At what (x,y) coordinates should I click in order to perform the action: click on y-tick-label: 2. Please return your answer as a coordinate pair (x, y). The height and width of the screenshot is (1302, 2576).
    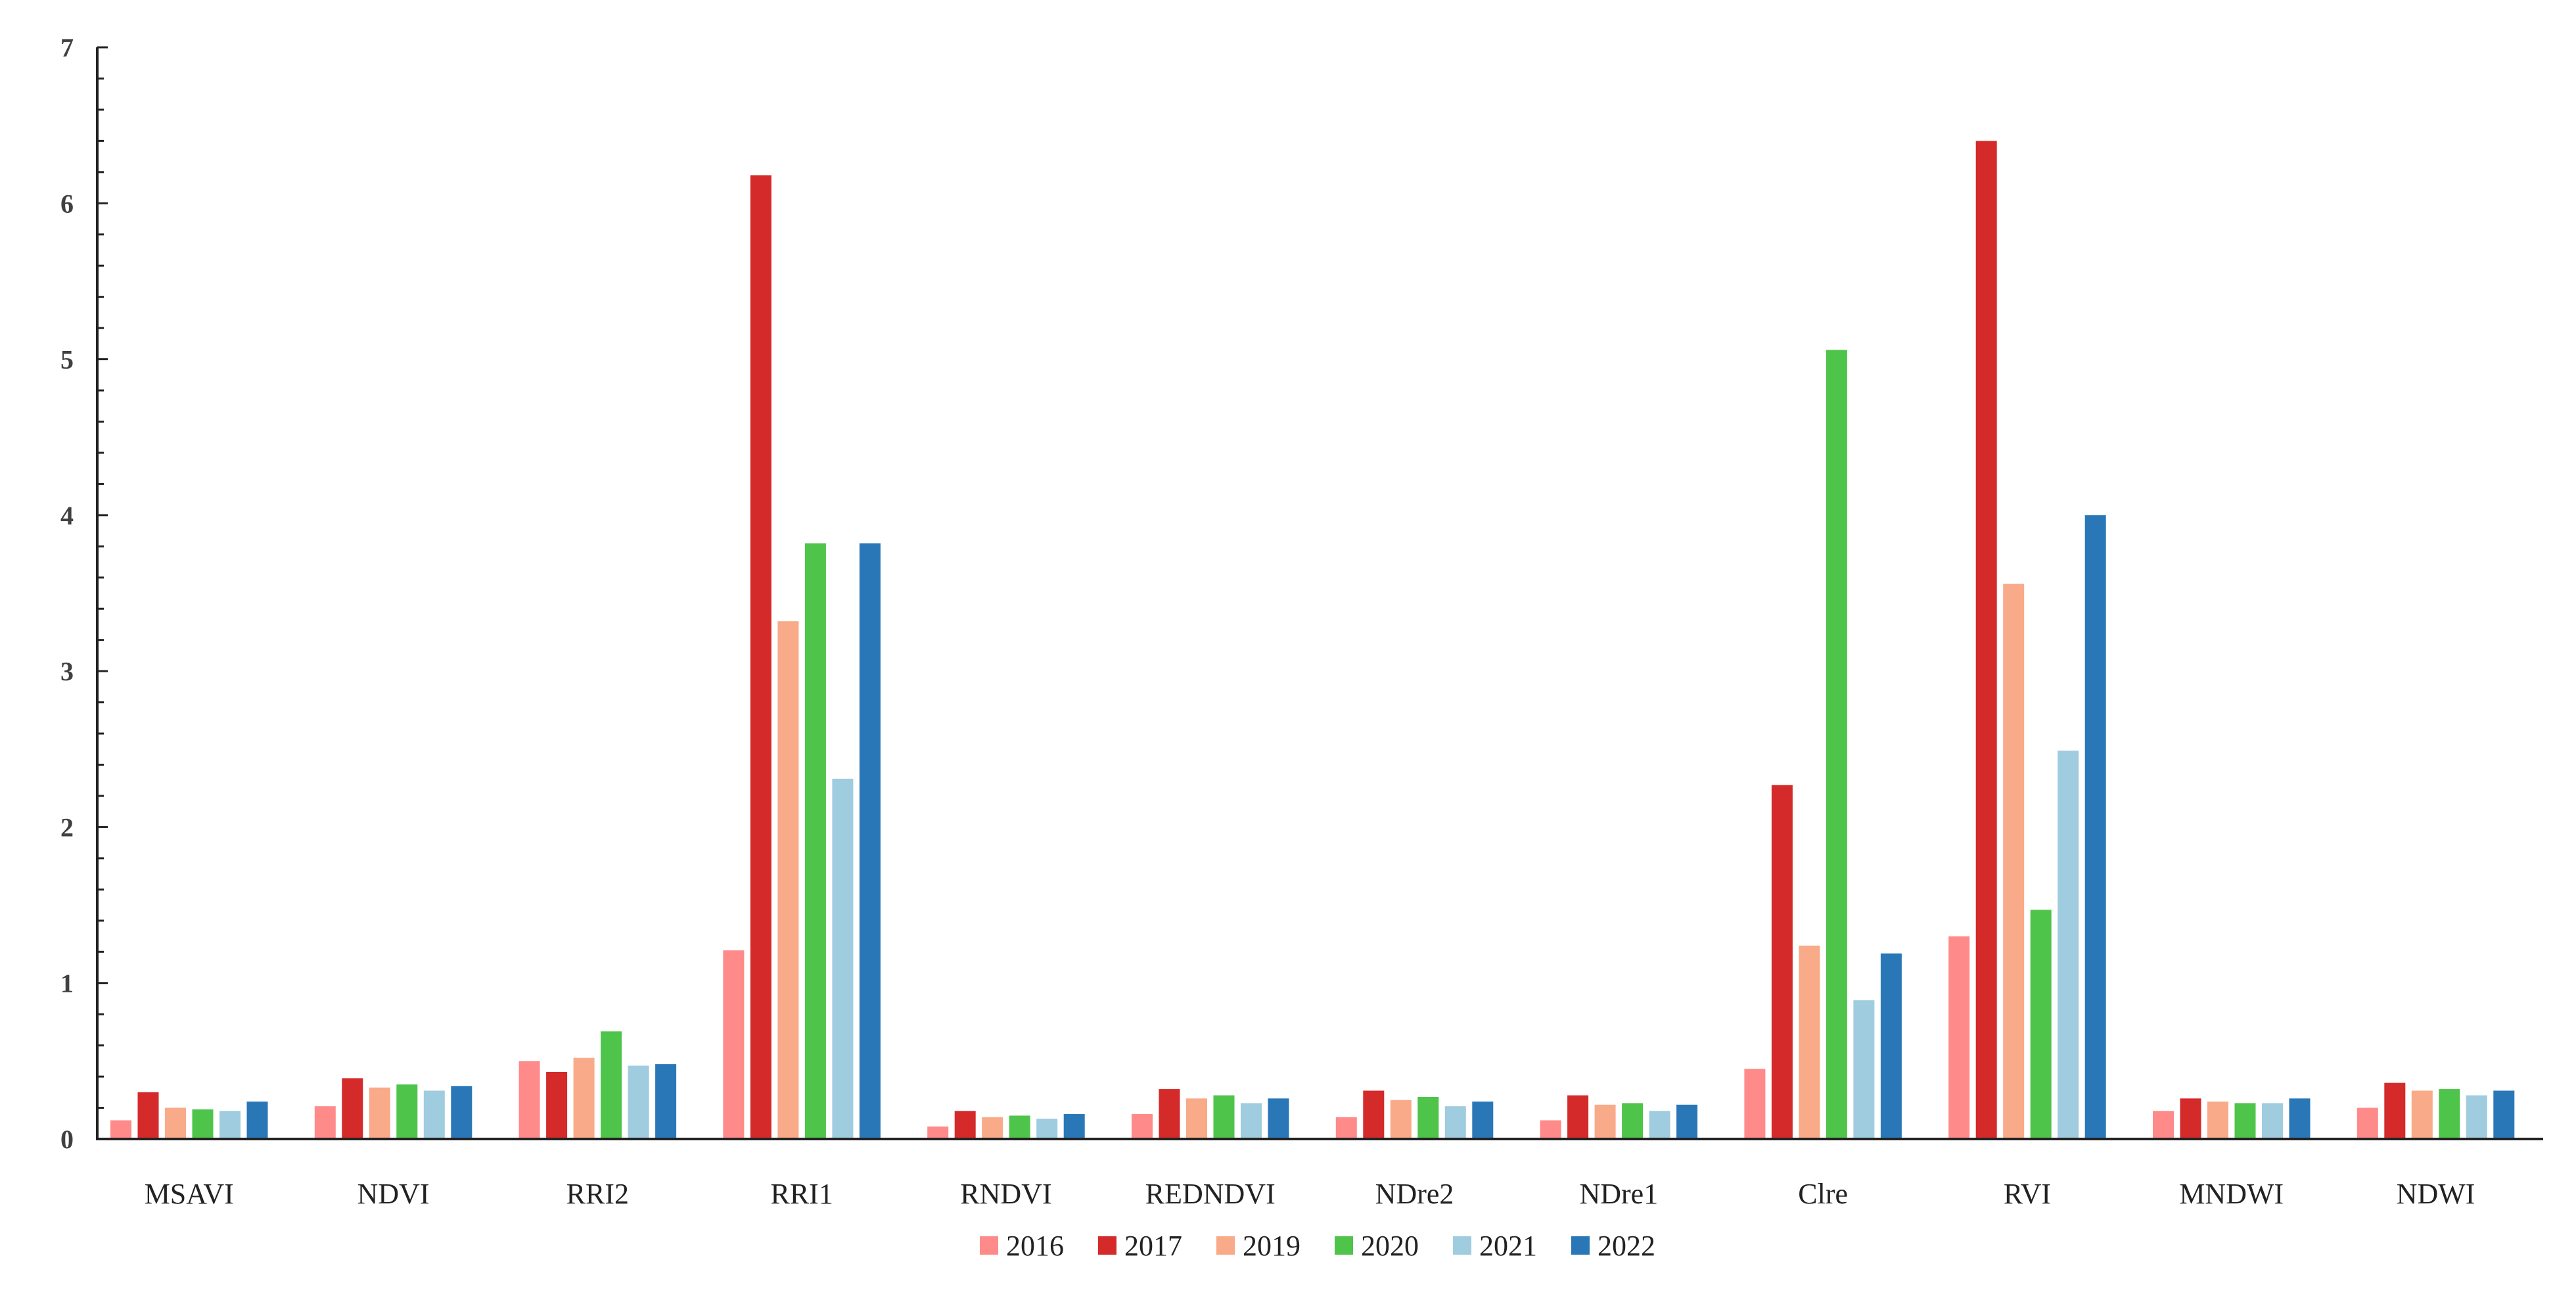
    Looking at the image, I should click on (67, 827).